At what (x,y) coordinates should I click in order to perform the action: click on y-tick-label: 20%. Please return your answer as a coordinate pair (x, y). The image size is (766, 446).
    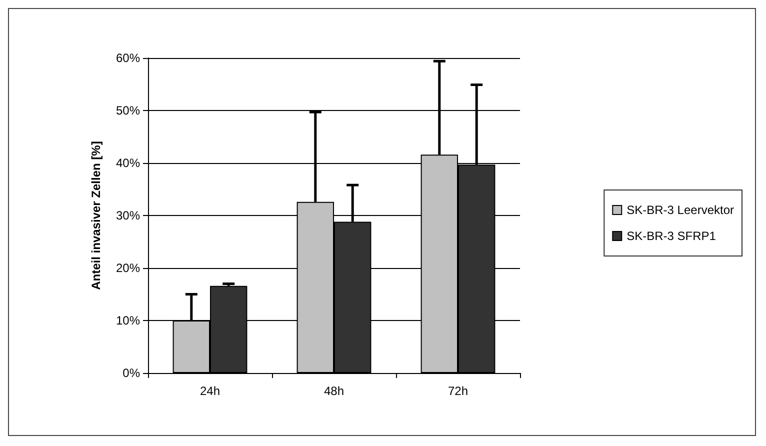
    Looking at the image, I should click on (128, 268).